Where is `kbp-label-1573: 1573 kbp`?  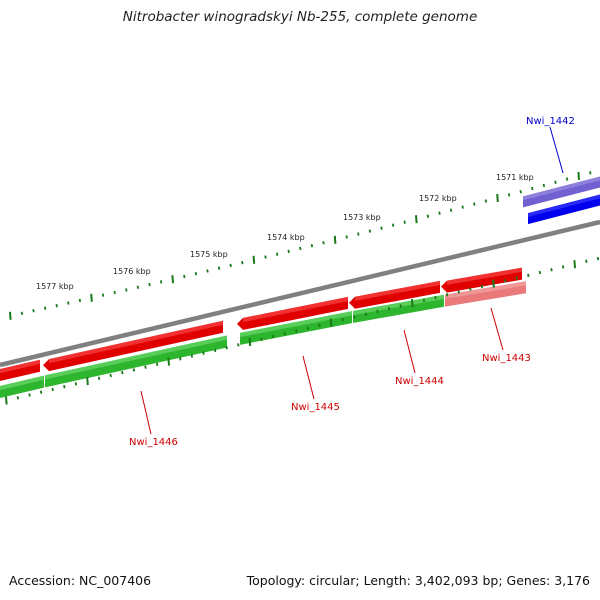
kbp-label-1573: 1573 kbp is located at coordinates (362, 217).